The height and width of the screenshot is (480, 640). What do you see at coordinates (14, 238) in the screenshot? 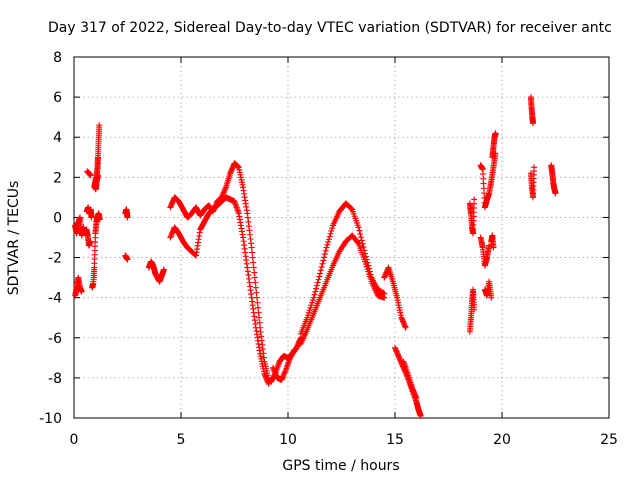
I see `y-axis-label: SDTVAR / TECUs` at bounding box center [14, 238].